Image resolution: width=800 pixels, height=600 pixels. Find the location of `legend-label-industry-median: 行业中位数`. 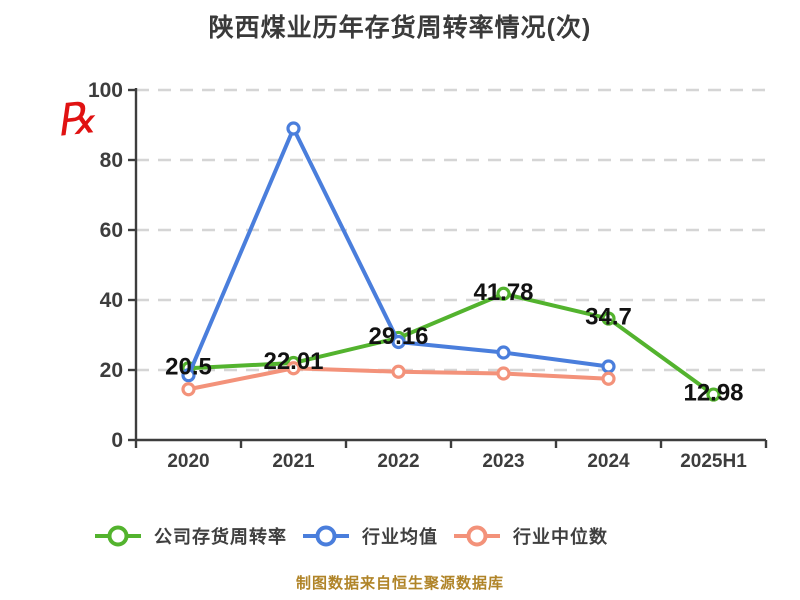

legend-label-industry-median: 行业中位数 is located at coordinates (560, 537).